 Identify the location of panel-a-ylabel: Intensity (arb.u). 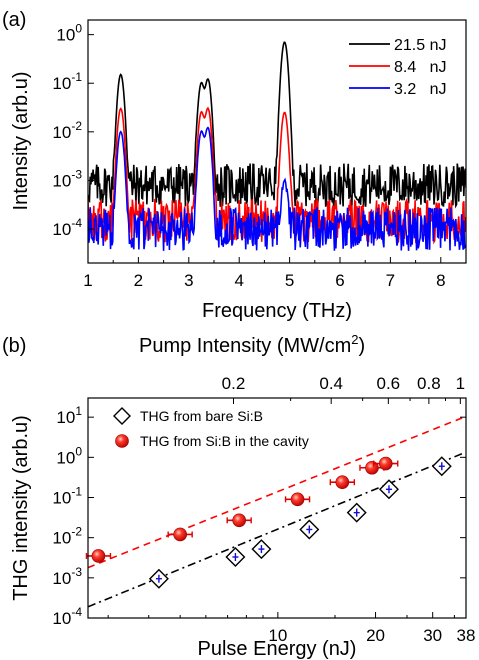
(21, 141).